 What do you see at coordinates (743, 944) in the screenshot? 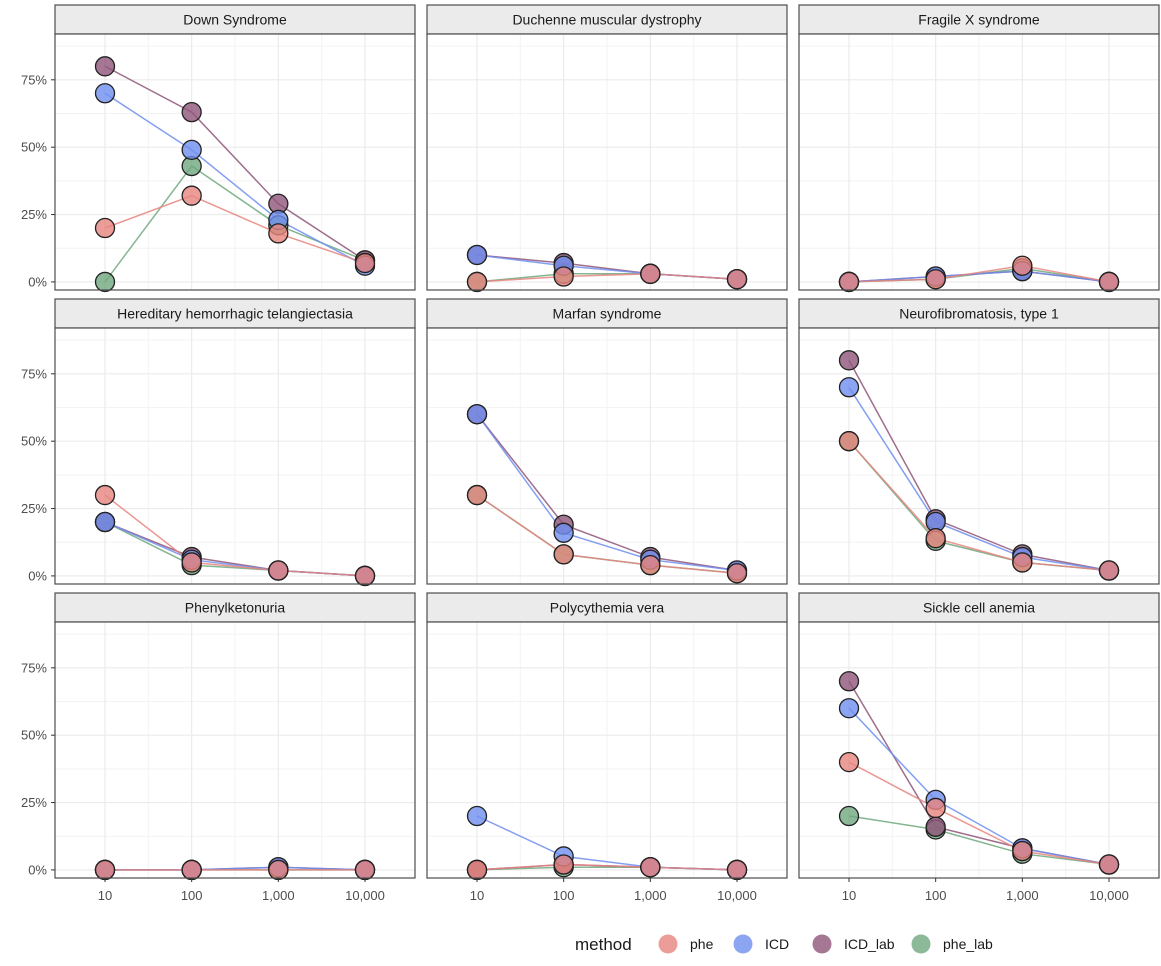
I see `legend-key-ICD` at bounding box center [743, 944].